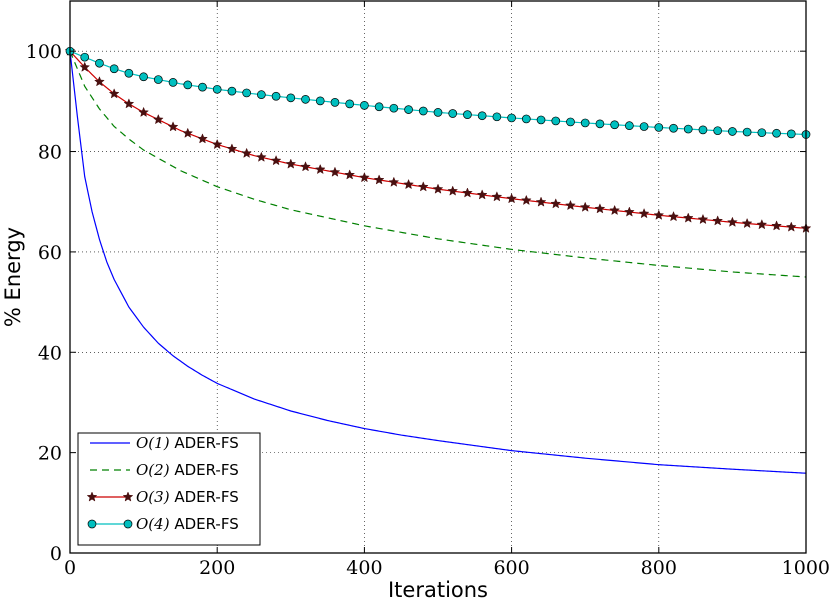 The height and width of the screenshot is (600, 830). What do you see at coordinates (806, 568) in the screenshot?
I see `x-tick-label: 1000` at bounding box center [806, 568].